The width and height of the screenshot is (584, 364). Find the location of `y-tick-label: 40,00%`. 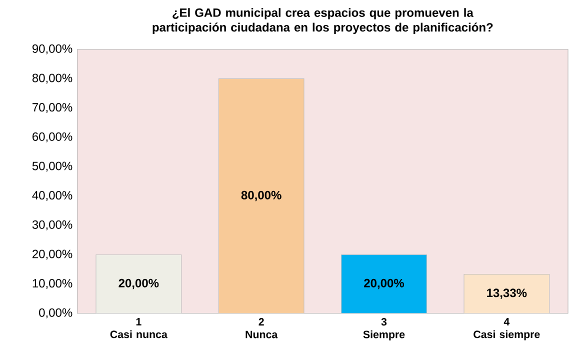

y-tick-label: 40,00% is located at coordinates (52, 196).